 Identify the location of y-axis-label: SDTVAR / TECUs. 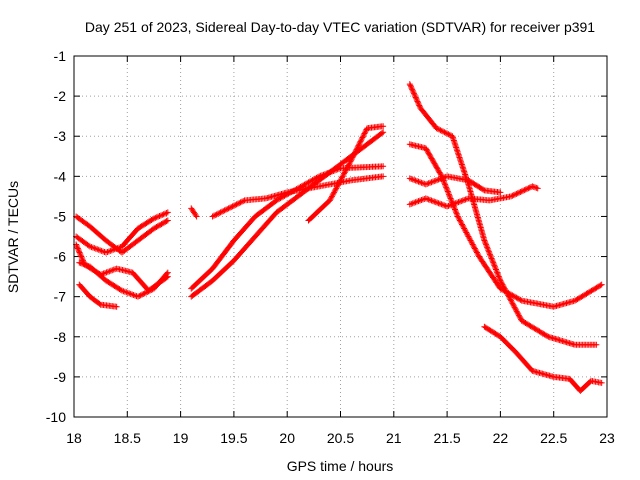
(13, 237).